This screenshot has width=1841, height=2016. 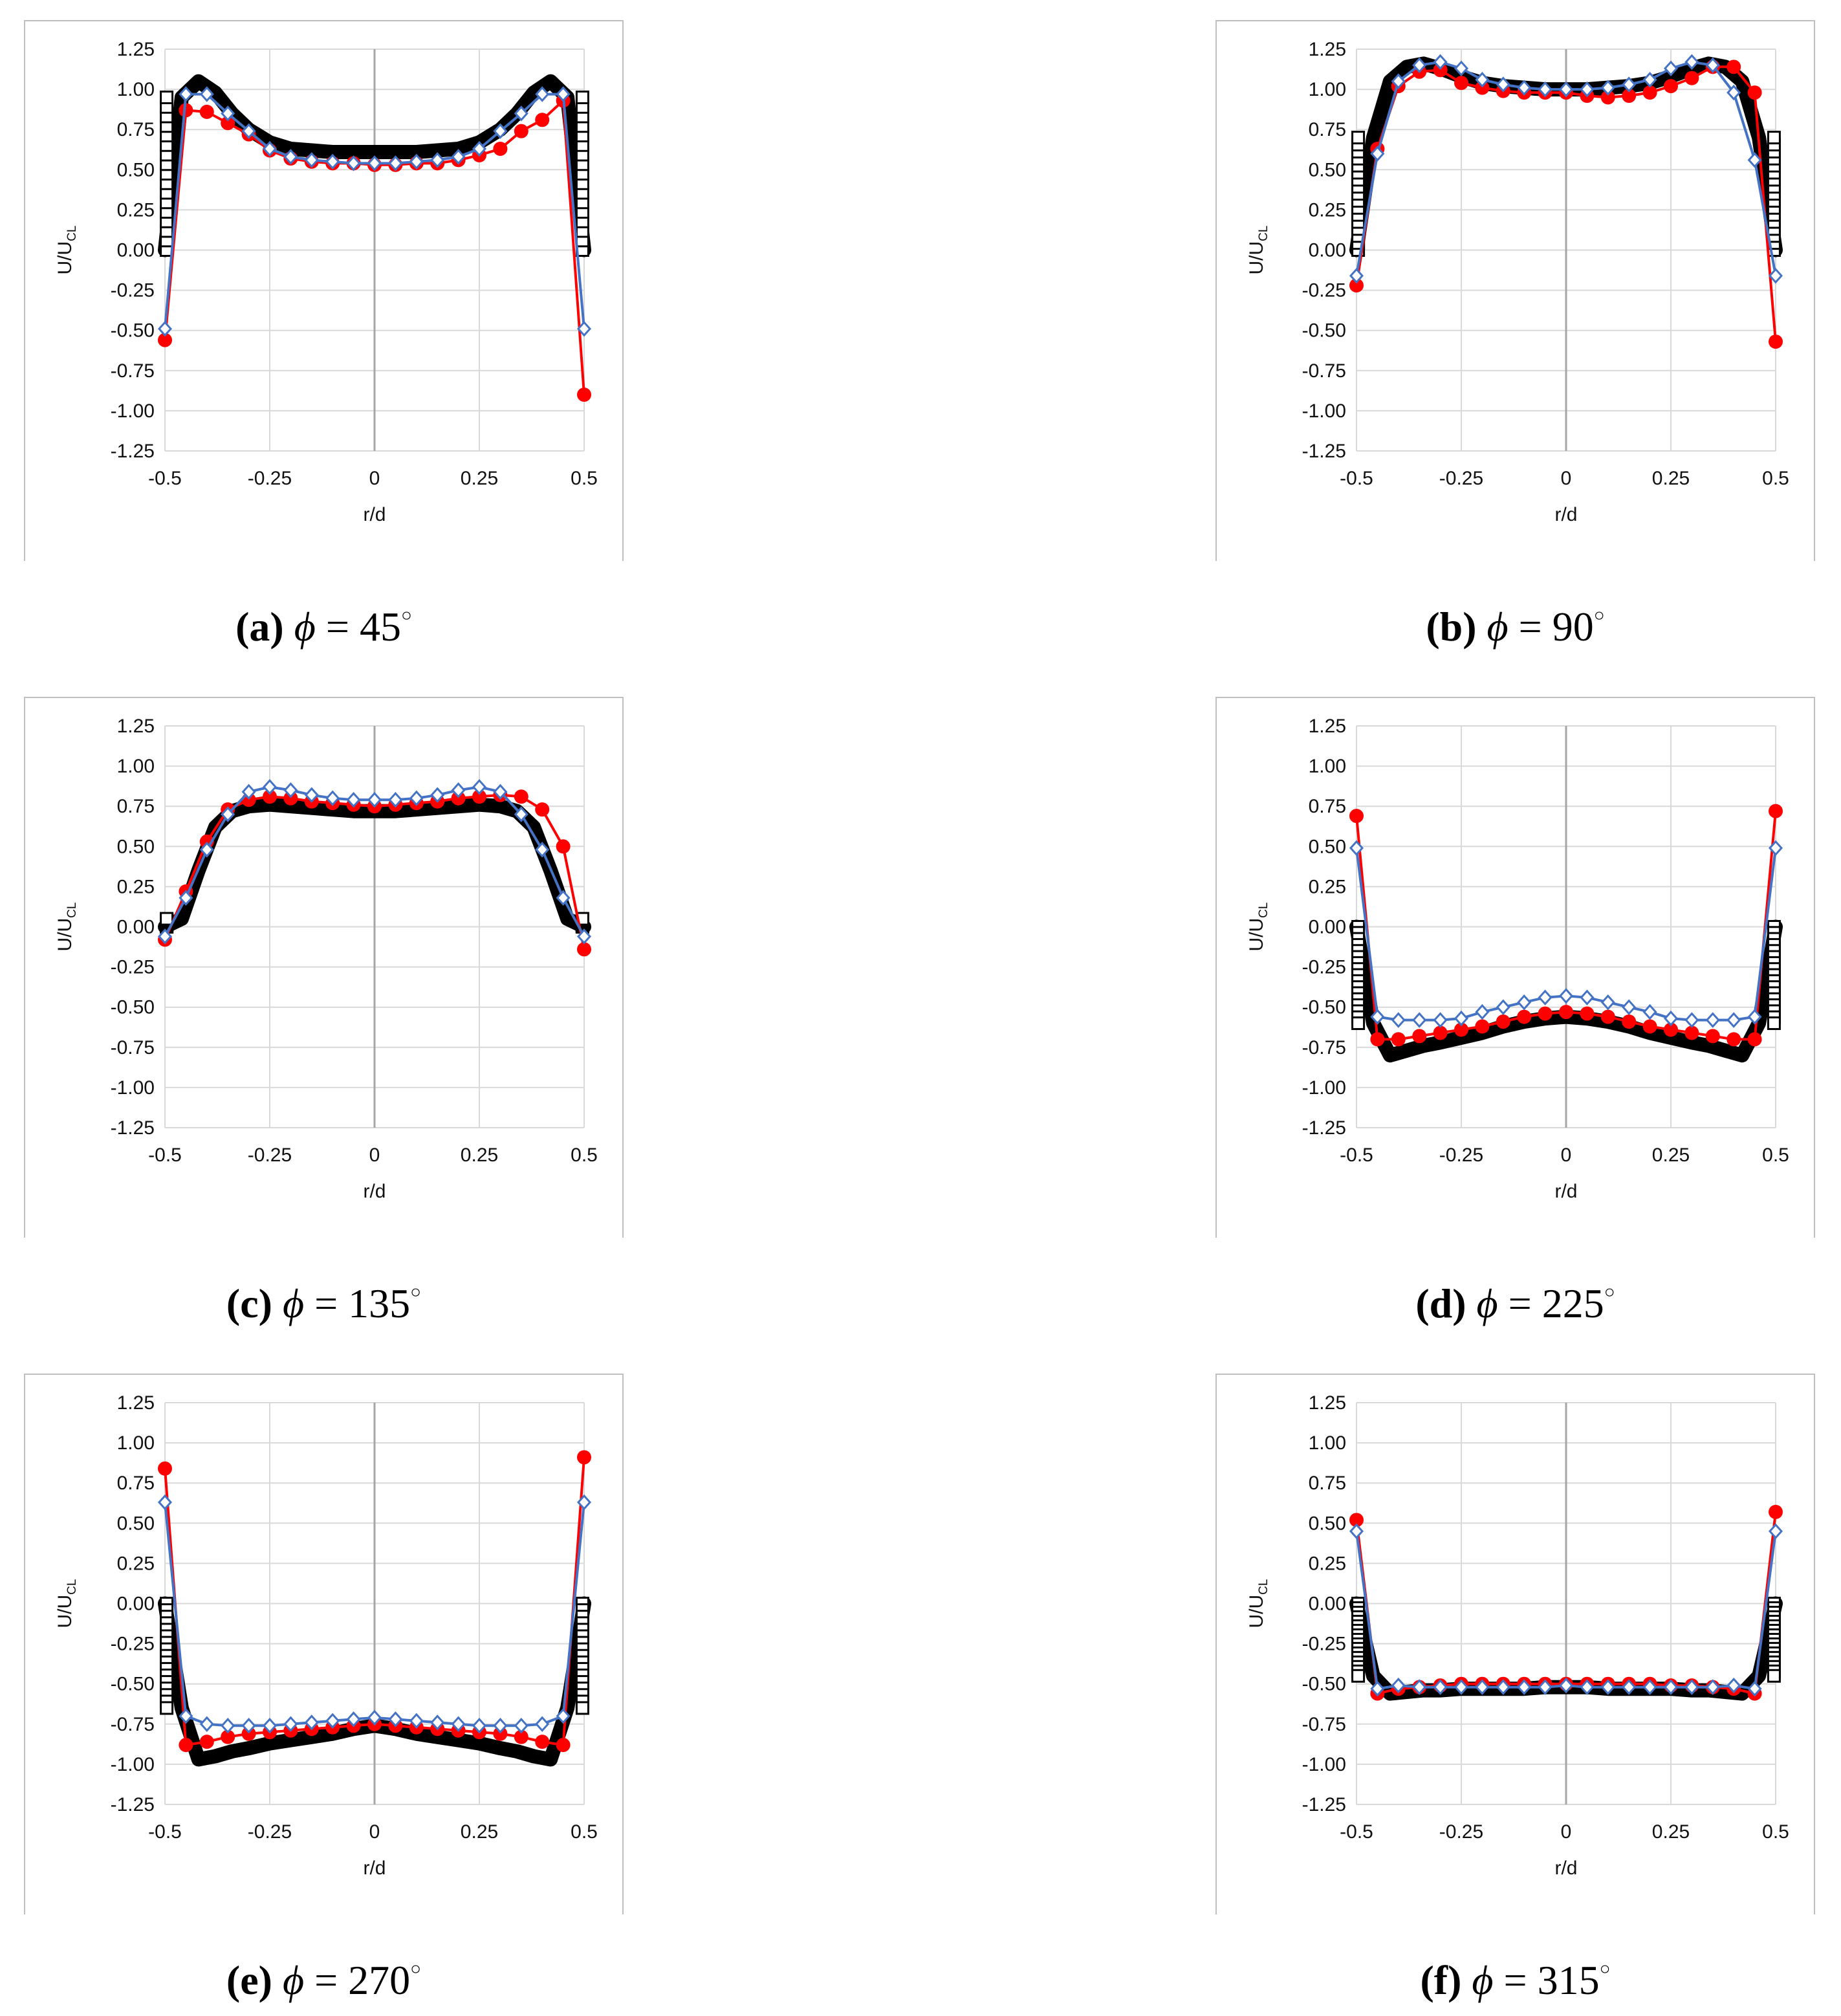 What do you see at coordinates (1482, 1303) in the screenshot?
I see `caption-phi: ϕ` at bounding box center [1482, 1303].